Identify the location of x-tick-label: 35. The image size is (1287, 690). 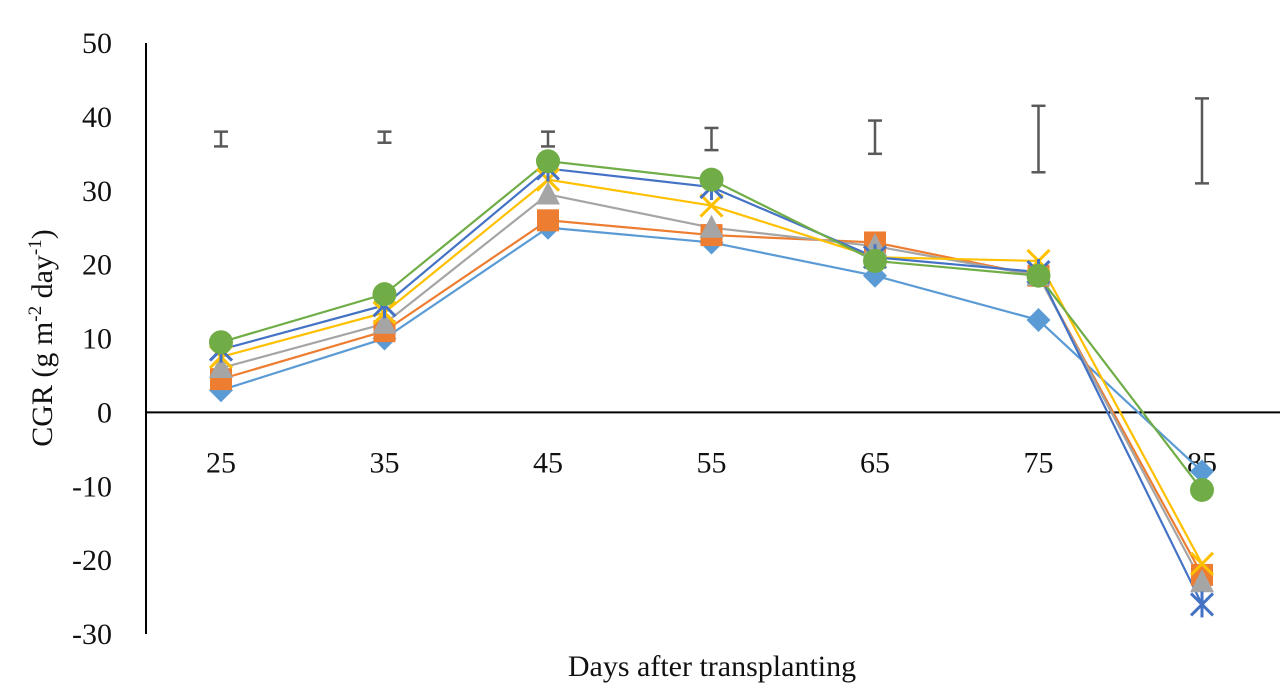
(385, 462).